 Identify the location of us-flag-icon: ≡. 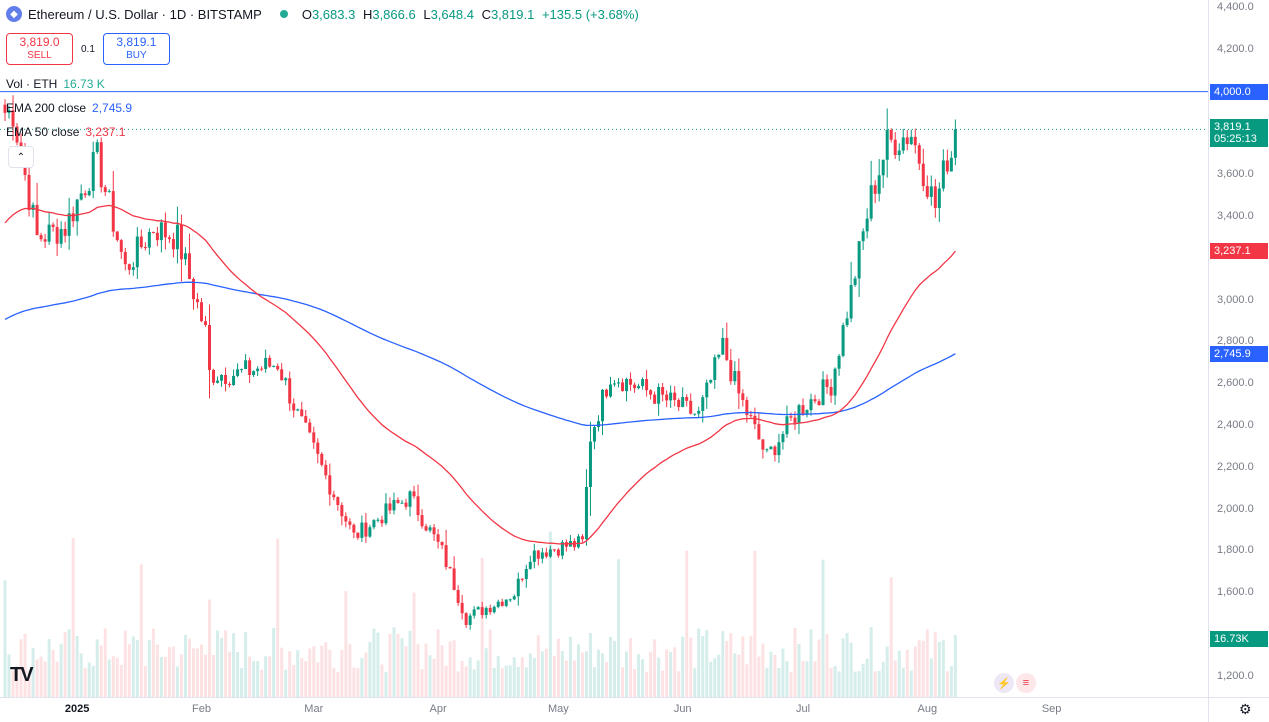
(1026, 683).